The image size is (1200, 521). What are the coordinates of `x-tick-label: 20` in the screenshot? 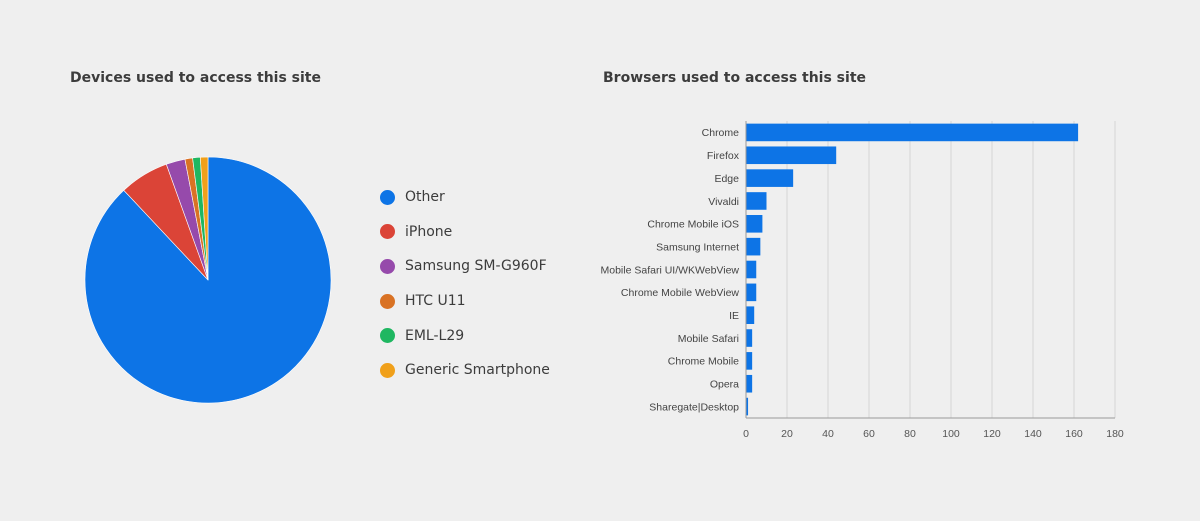 It's located at (787, 434).